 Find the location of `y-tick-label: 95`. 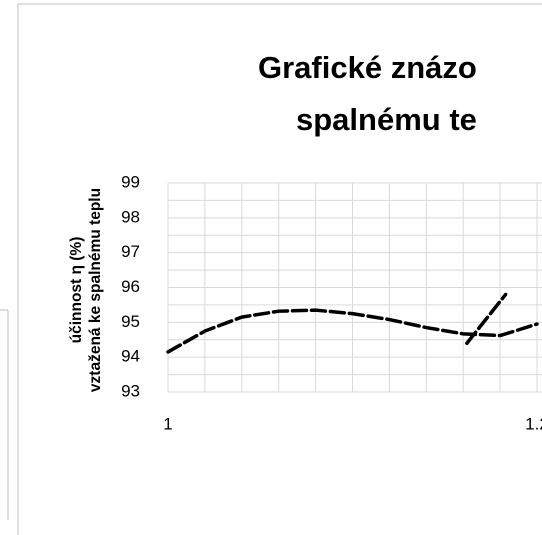

y-tick-label: 95 is located at coordinates (130, 321).